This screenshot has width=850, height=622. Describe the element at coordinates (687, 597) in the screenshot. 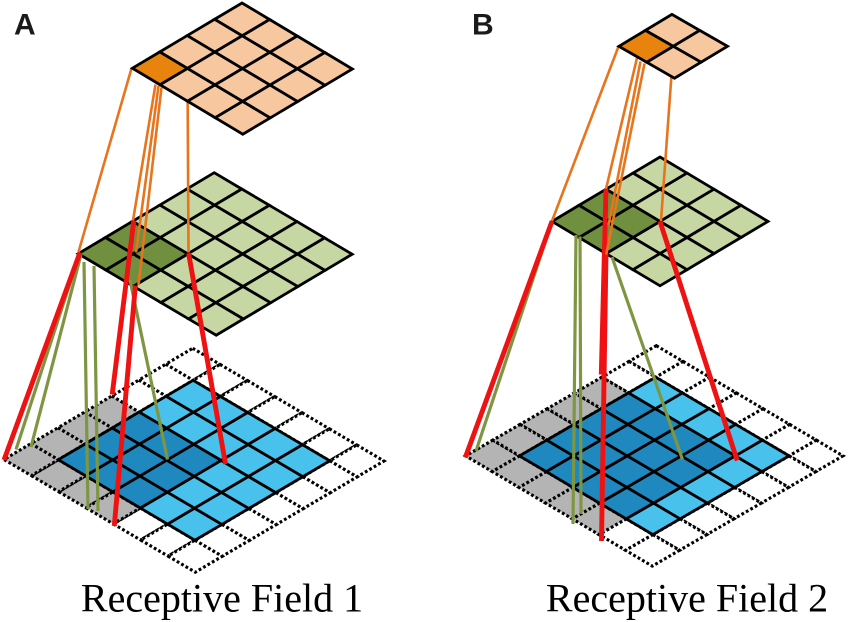

I see `svg-text: Receptive Field 2` at that location.